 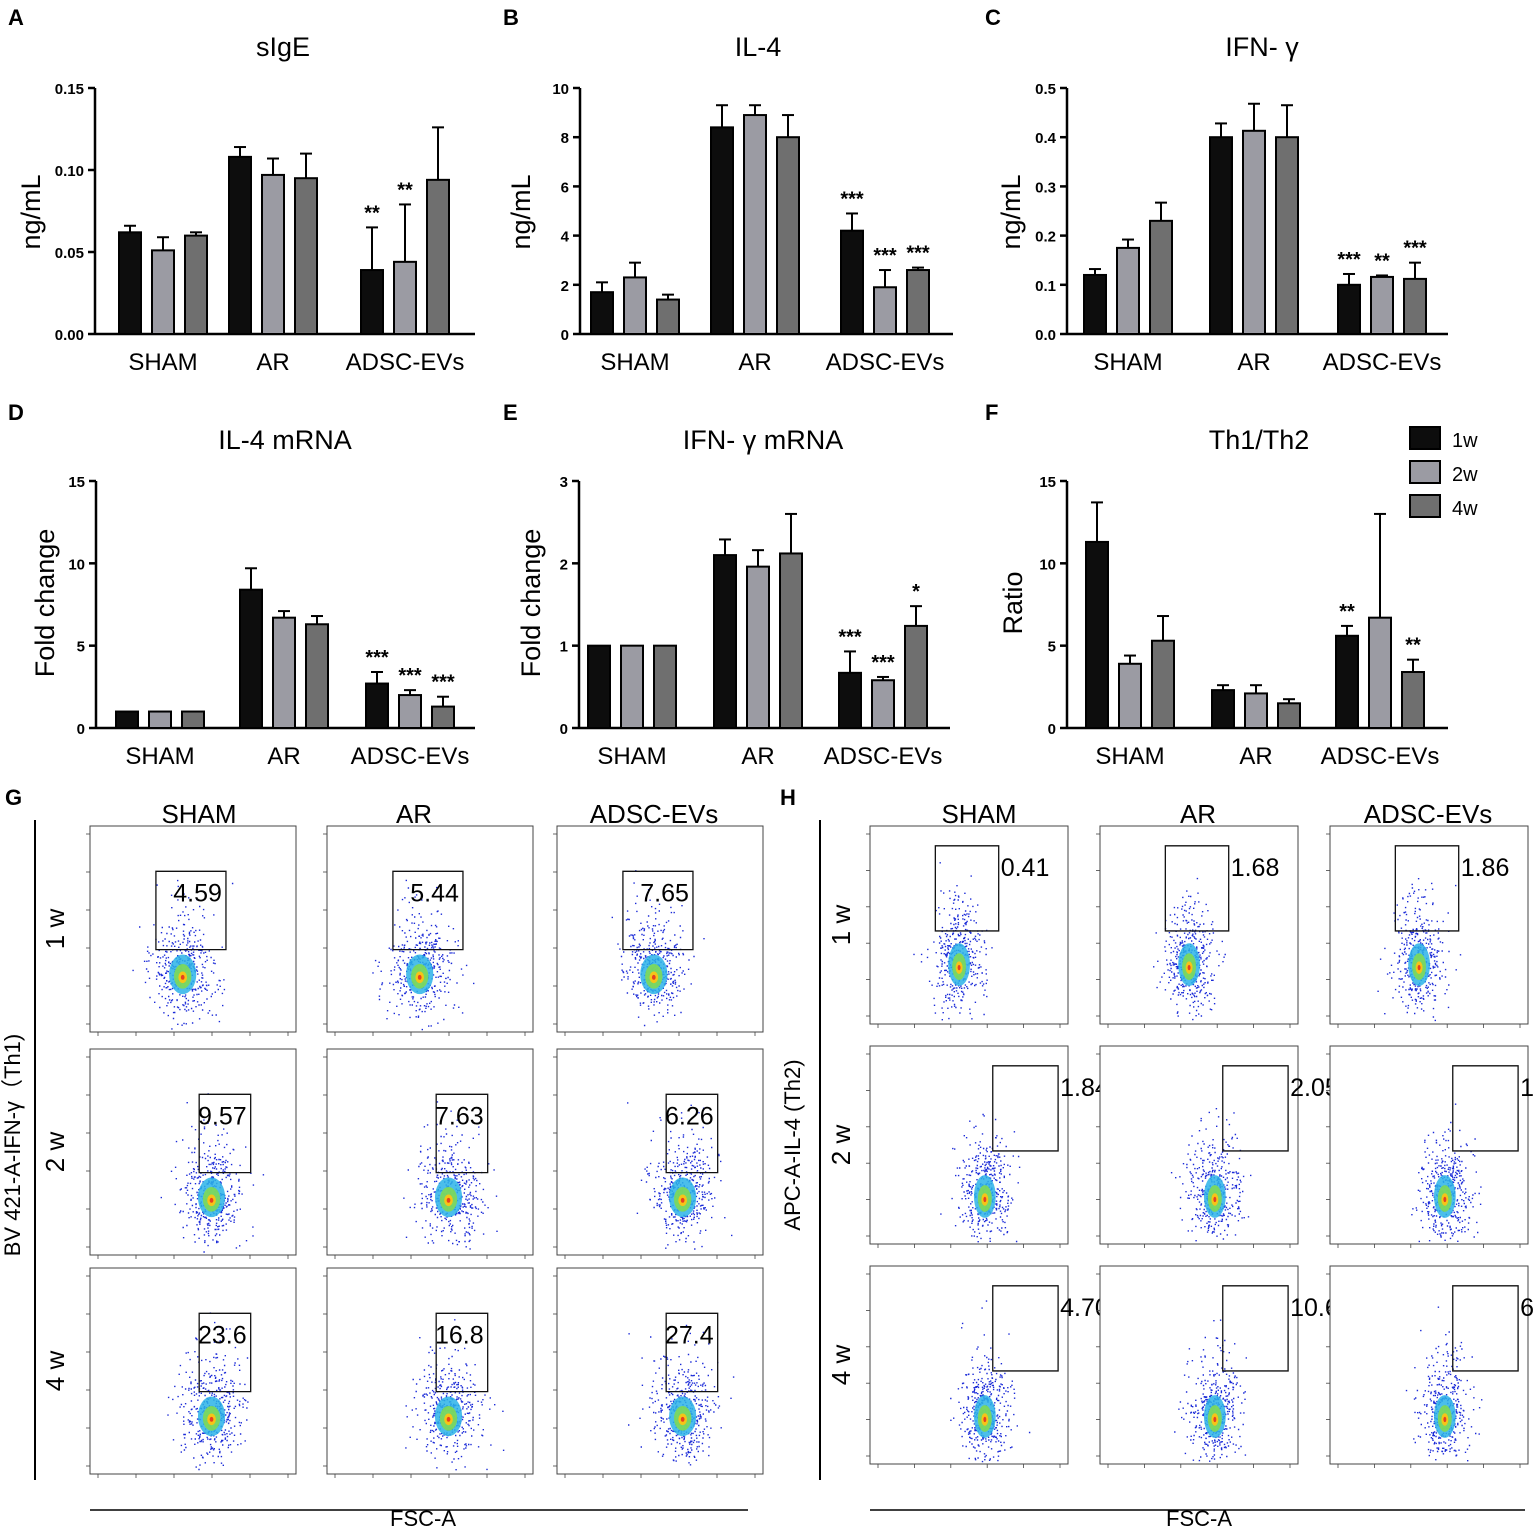 I want to click on chart-title: IFN- γ, so click(x=1262, y=47).